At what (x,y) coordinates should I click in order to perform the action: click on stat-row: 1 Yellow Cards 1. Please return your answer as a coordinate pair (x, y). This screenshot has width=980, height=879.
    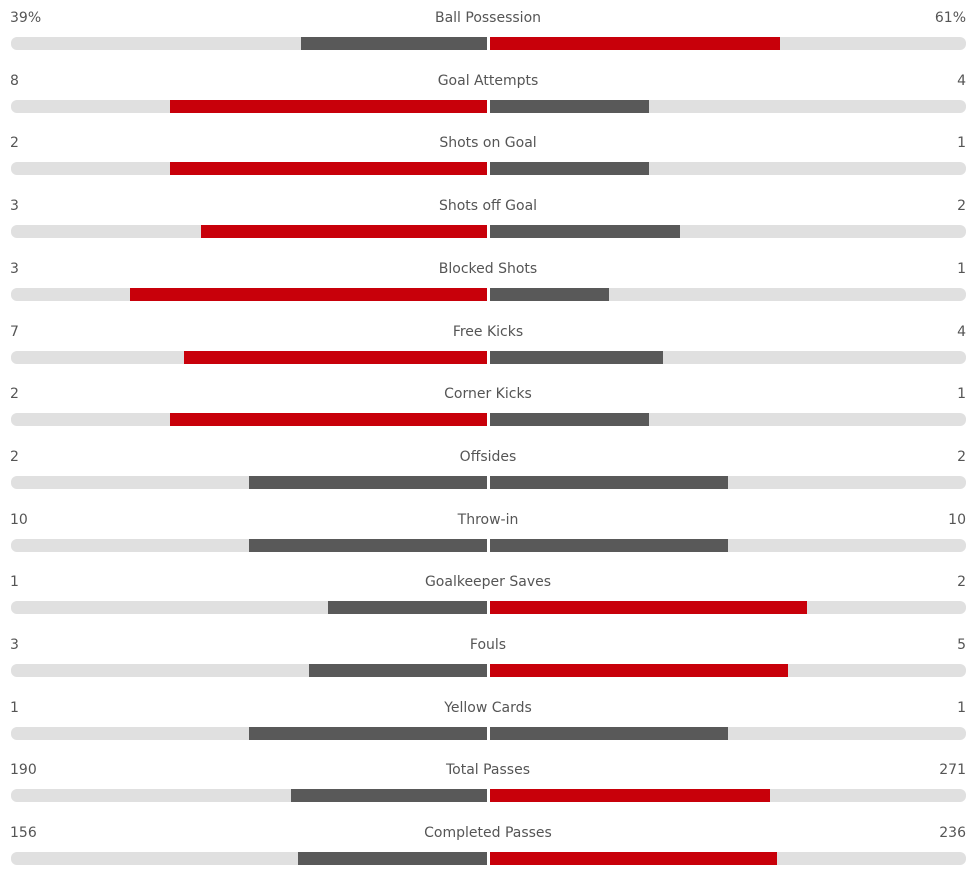
    Looking at the image, I should click on (490, 723).